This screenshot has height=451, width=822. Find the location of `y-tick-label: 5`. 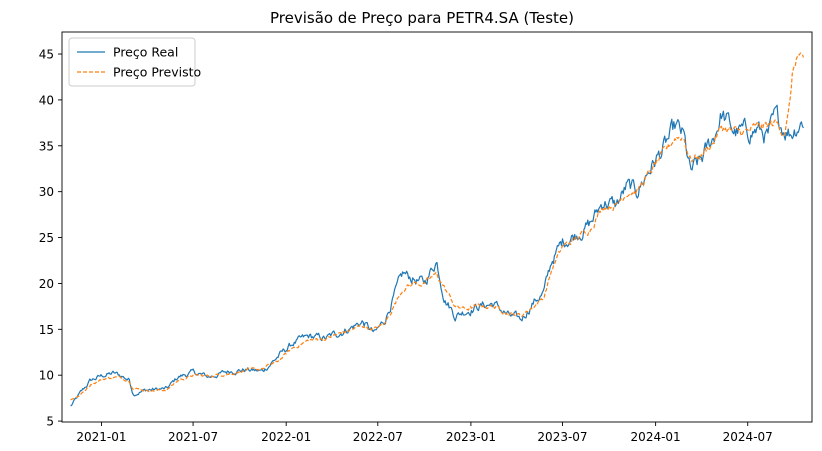

y-tick-label: 5 is located at coordinates (50, 422).